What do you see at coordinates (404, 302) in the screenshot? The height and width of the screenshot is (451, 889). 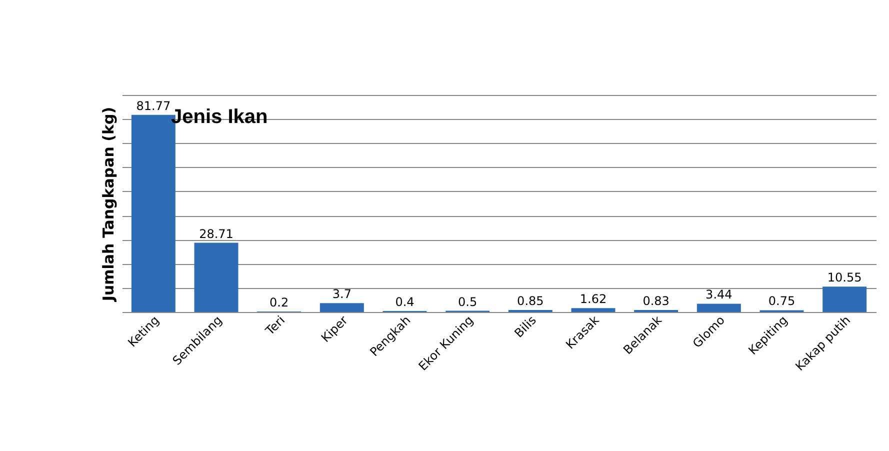 I see `data-label: 0.4` at bounding box center [404, 302].